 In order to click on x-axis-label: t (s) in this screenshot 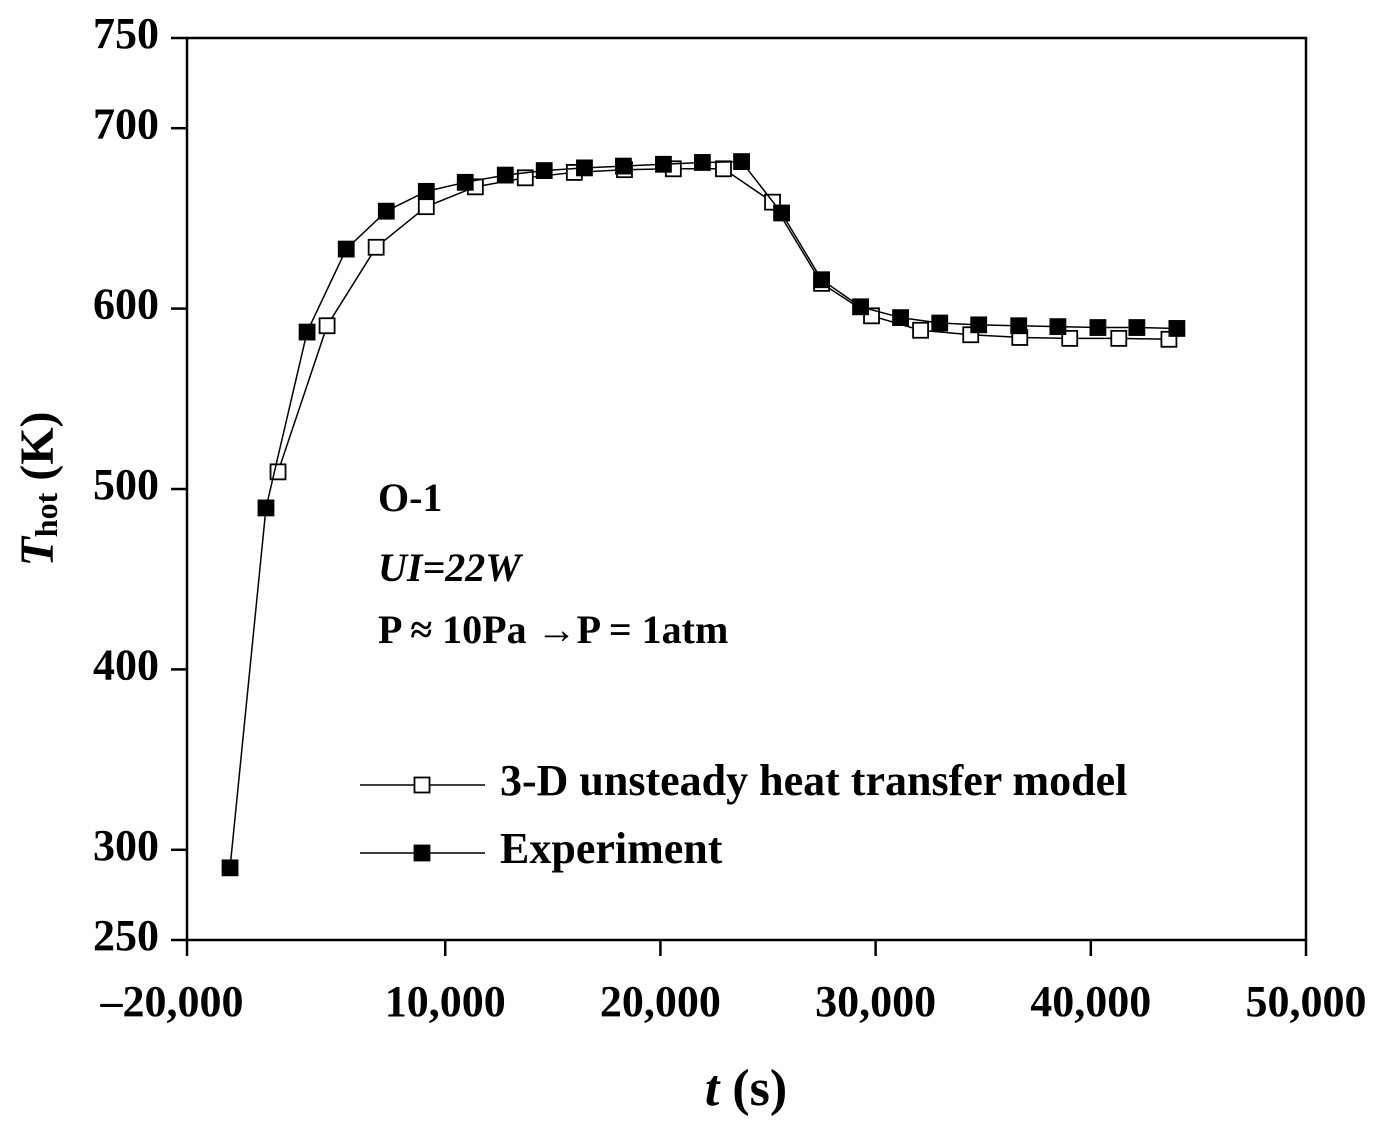, I will do `click(746, 1088)`.